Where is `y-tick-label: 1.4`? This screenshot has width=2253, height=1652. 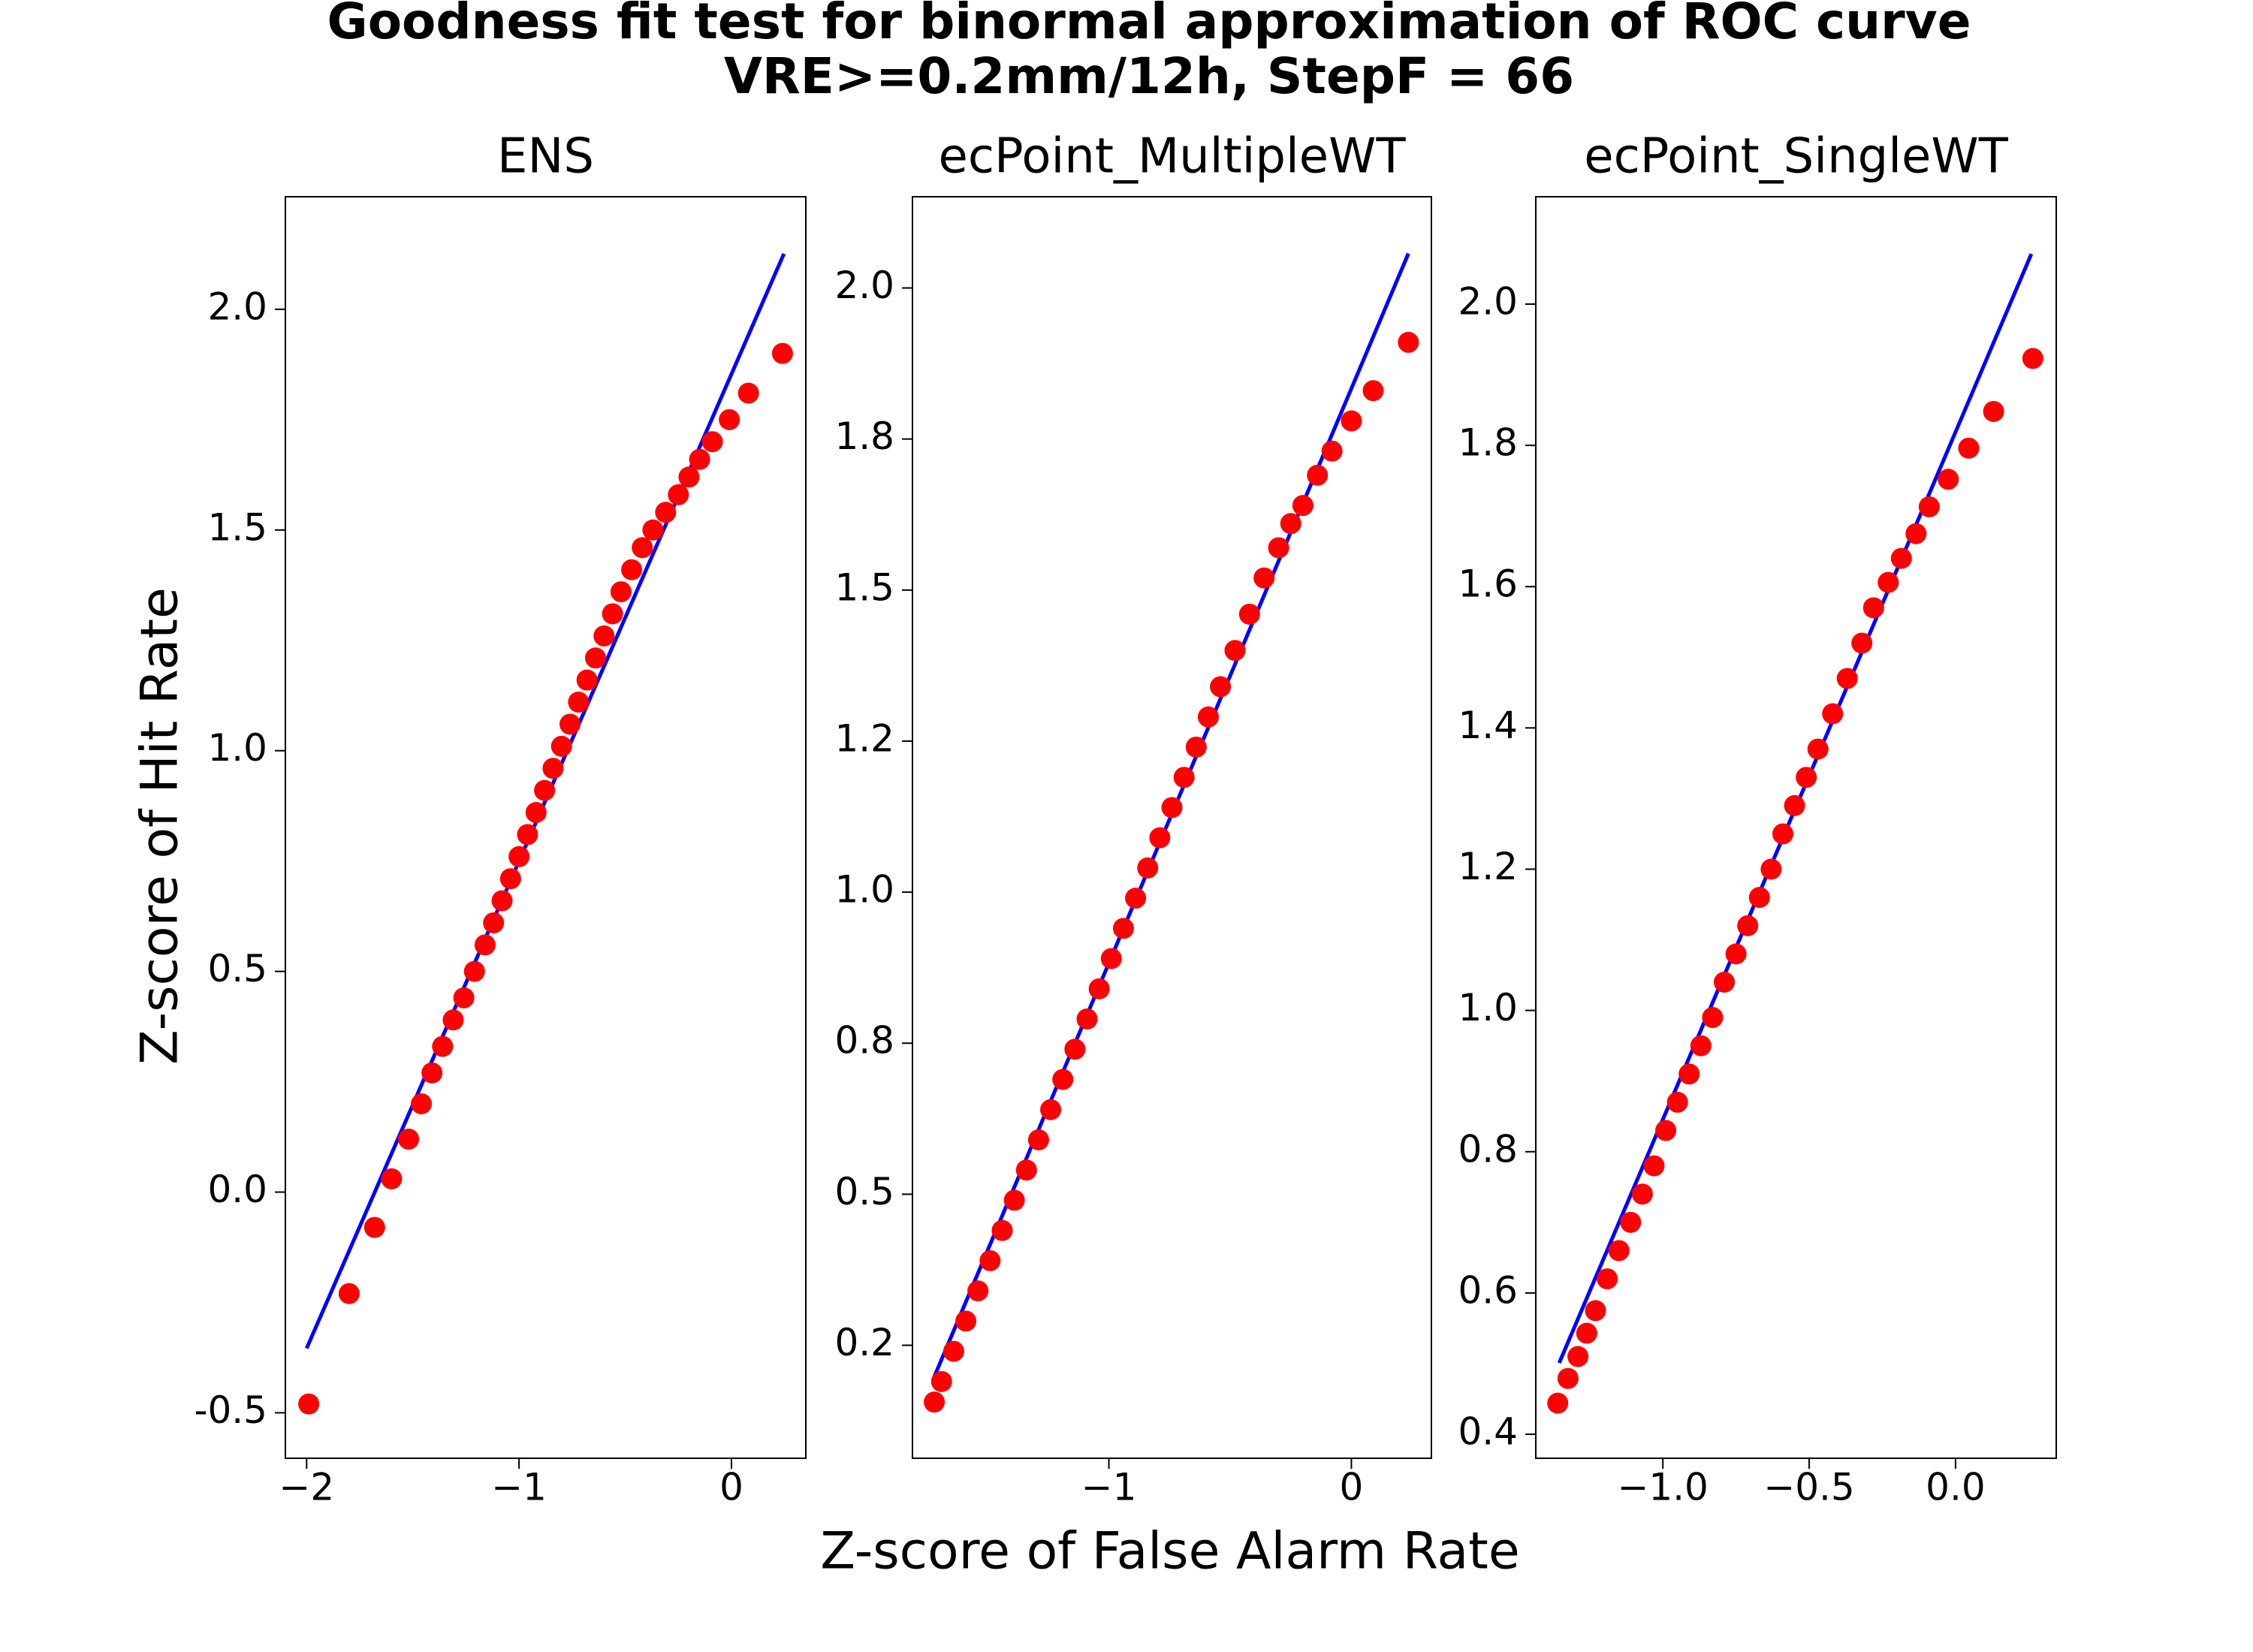 y-tick-label: 1.4 is located at coordinates (1488, 725).